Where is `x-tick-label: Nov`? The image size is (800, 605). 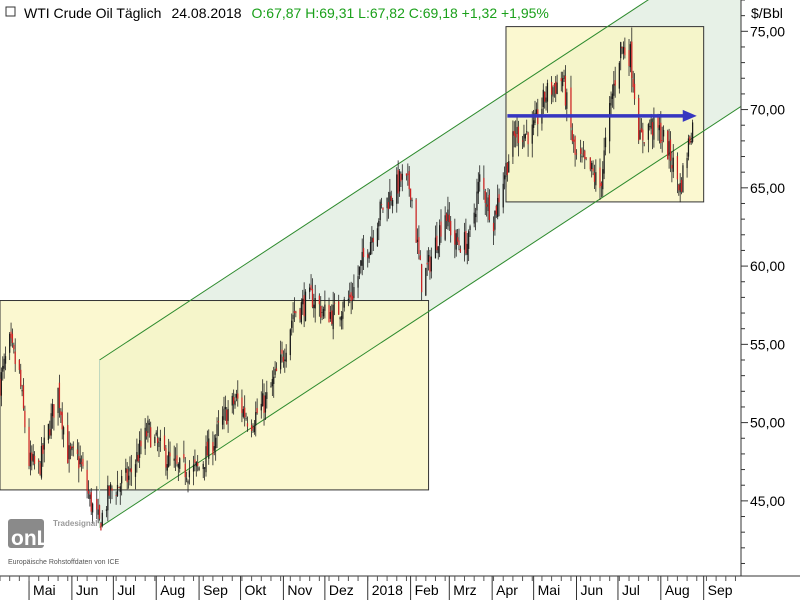
x-tick-label: Nov is located at coordinates (299, 590).